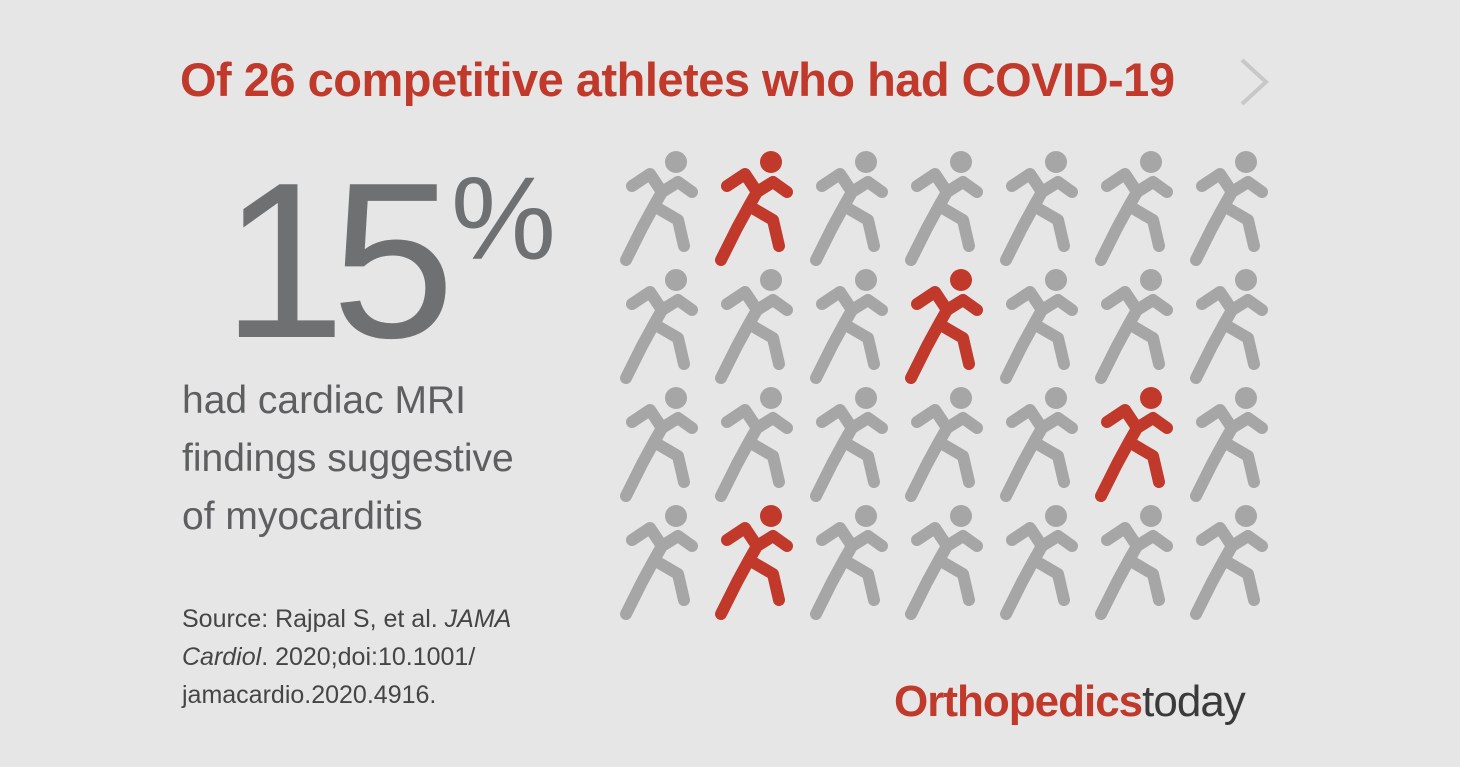 The image size is (1460, 767). What do you see at coordinates (1018, 701) in the screenshot?
I see `logo-bold-text: Orthopedics` at bounding box center [1018, 701].